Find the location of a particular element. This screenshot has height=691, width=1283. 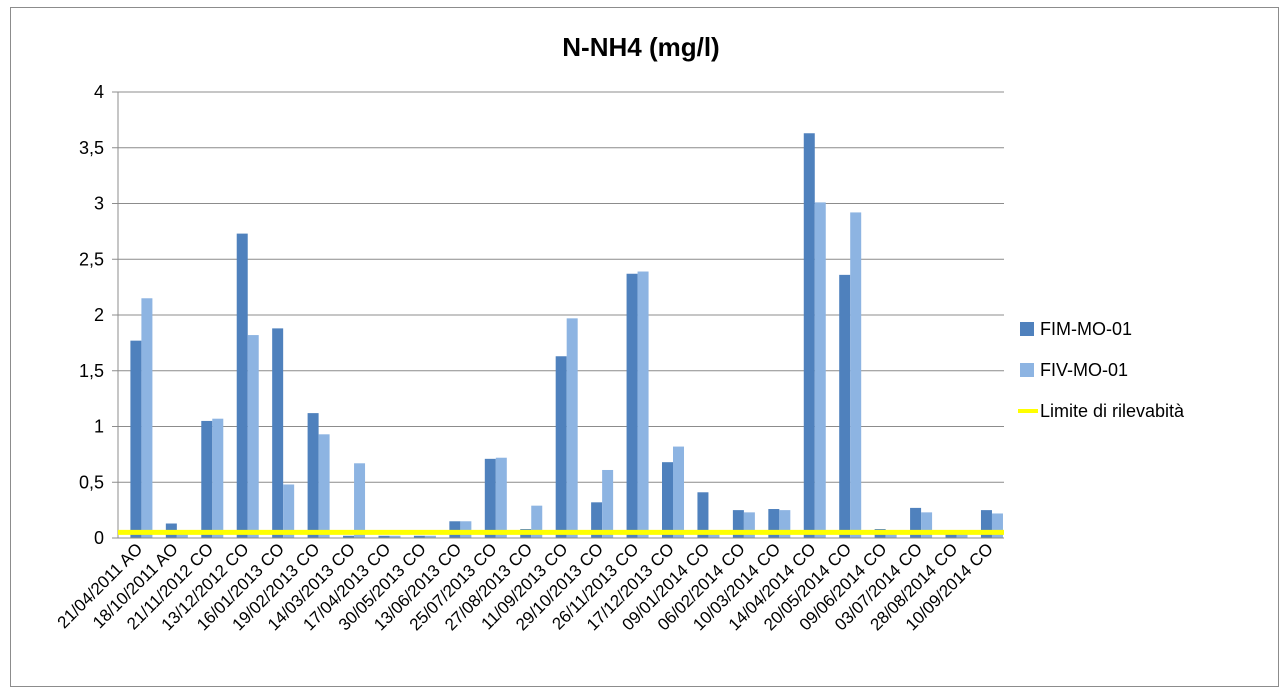

legend-label: Limite di rilevabità is located at coordinates (1112, 411).